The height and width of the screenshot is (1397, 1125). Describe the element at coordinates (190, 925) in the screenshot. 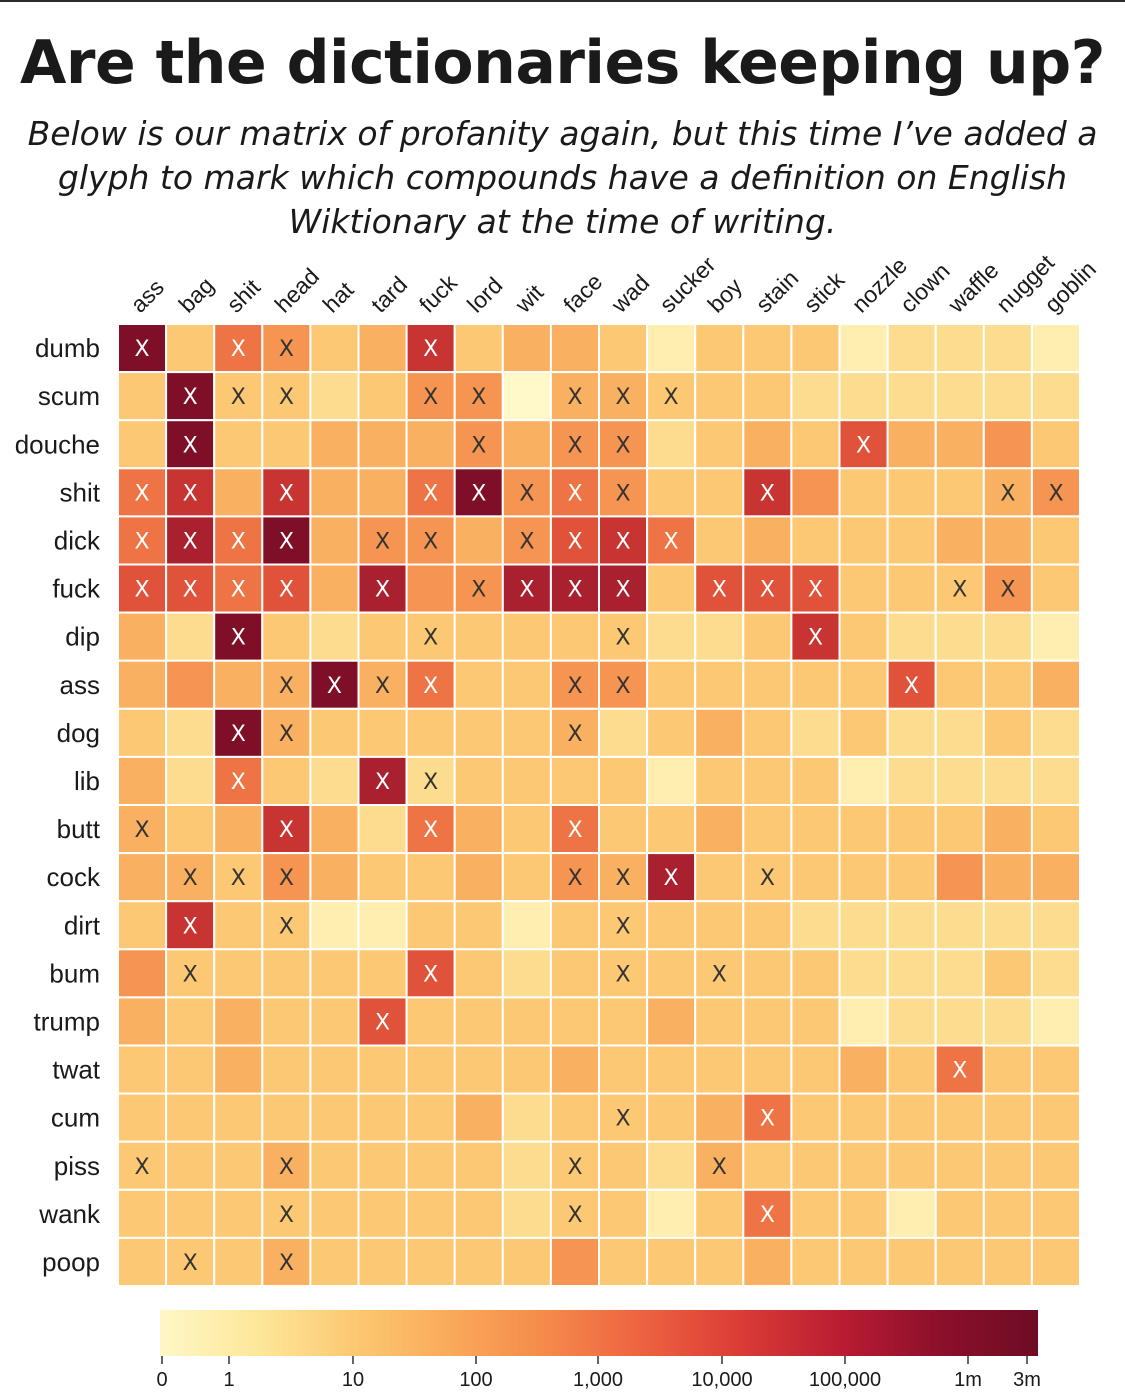

I see `cell-dirt-bag` at that location.